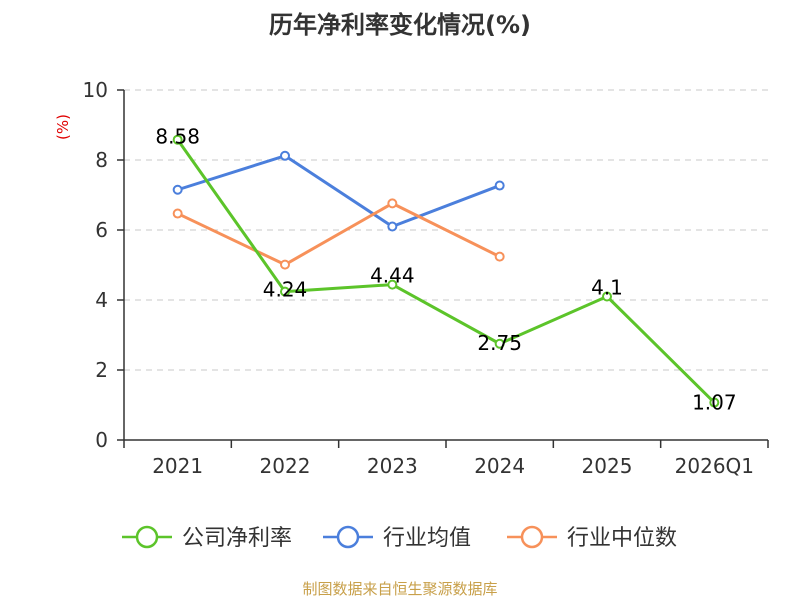 Image resolution: width=800 pixels, height=600 pixels. What do you see at coordinates (399, 589) in the screenshot?
I see `source-note: 制图数据来自恒生聚源数据库` at bounding box center [399, 589].